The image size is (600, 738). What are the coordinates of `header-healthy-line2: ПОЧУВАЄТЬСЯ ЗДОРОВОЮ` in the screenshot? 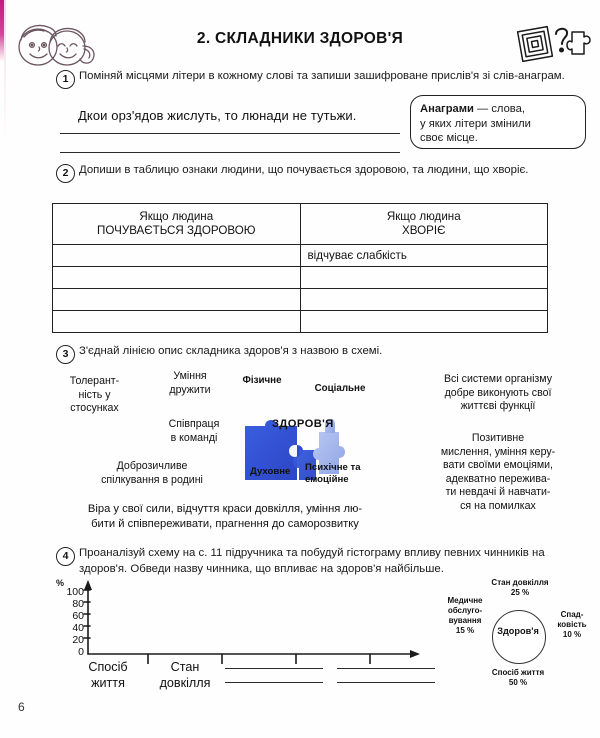 It's located at (176, 230).